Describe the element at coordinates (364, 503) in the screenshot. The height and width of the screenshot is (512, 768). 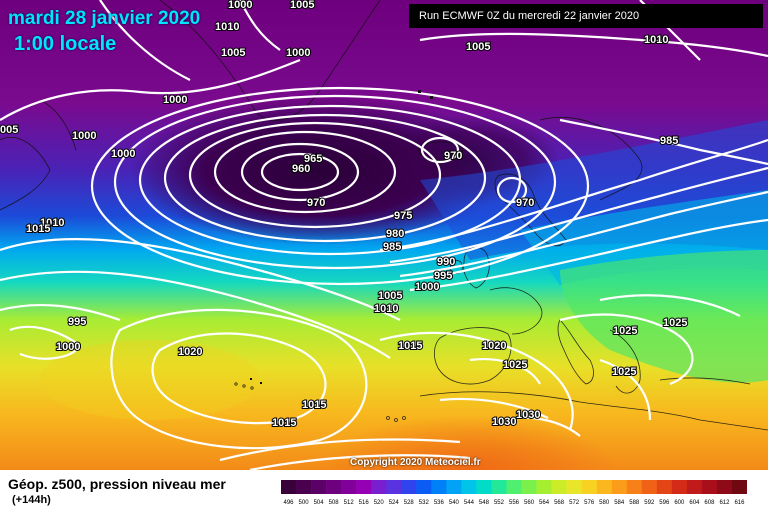
I see `scale-tick-label: 516` at that location.